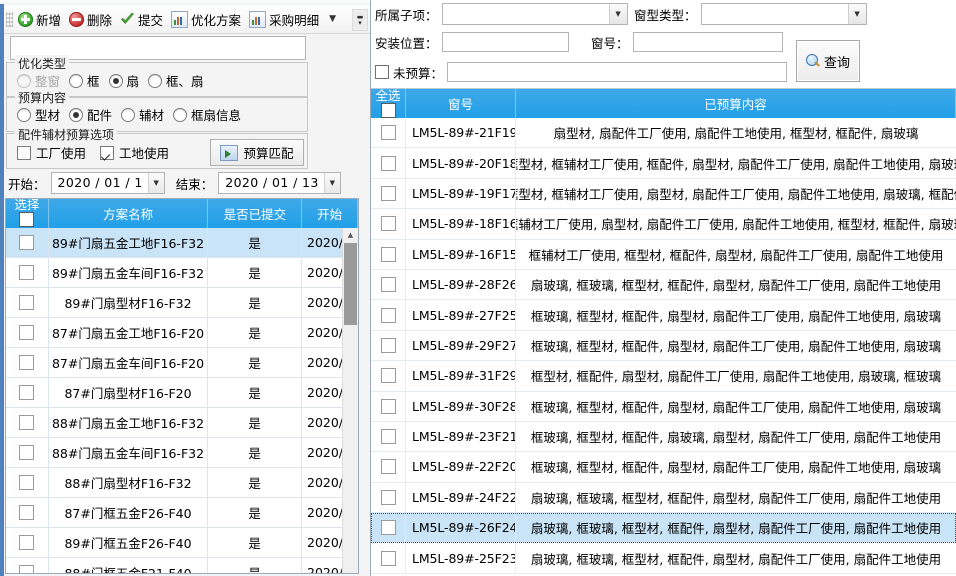 The image size is (956, 576). I want to click on table-row: 87#门框五金F26-F40 是 2020/0, so click(182, 513).